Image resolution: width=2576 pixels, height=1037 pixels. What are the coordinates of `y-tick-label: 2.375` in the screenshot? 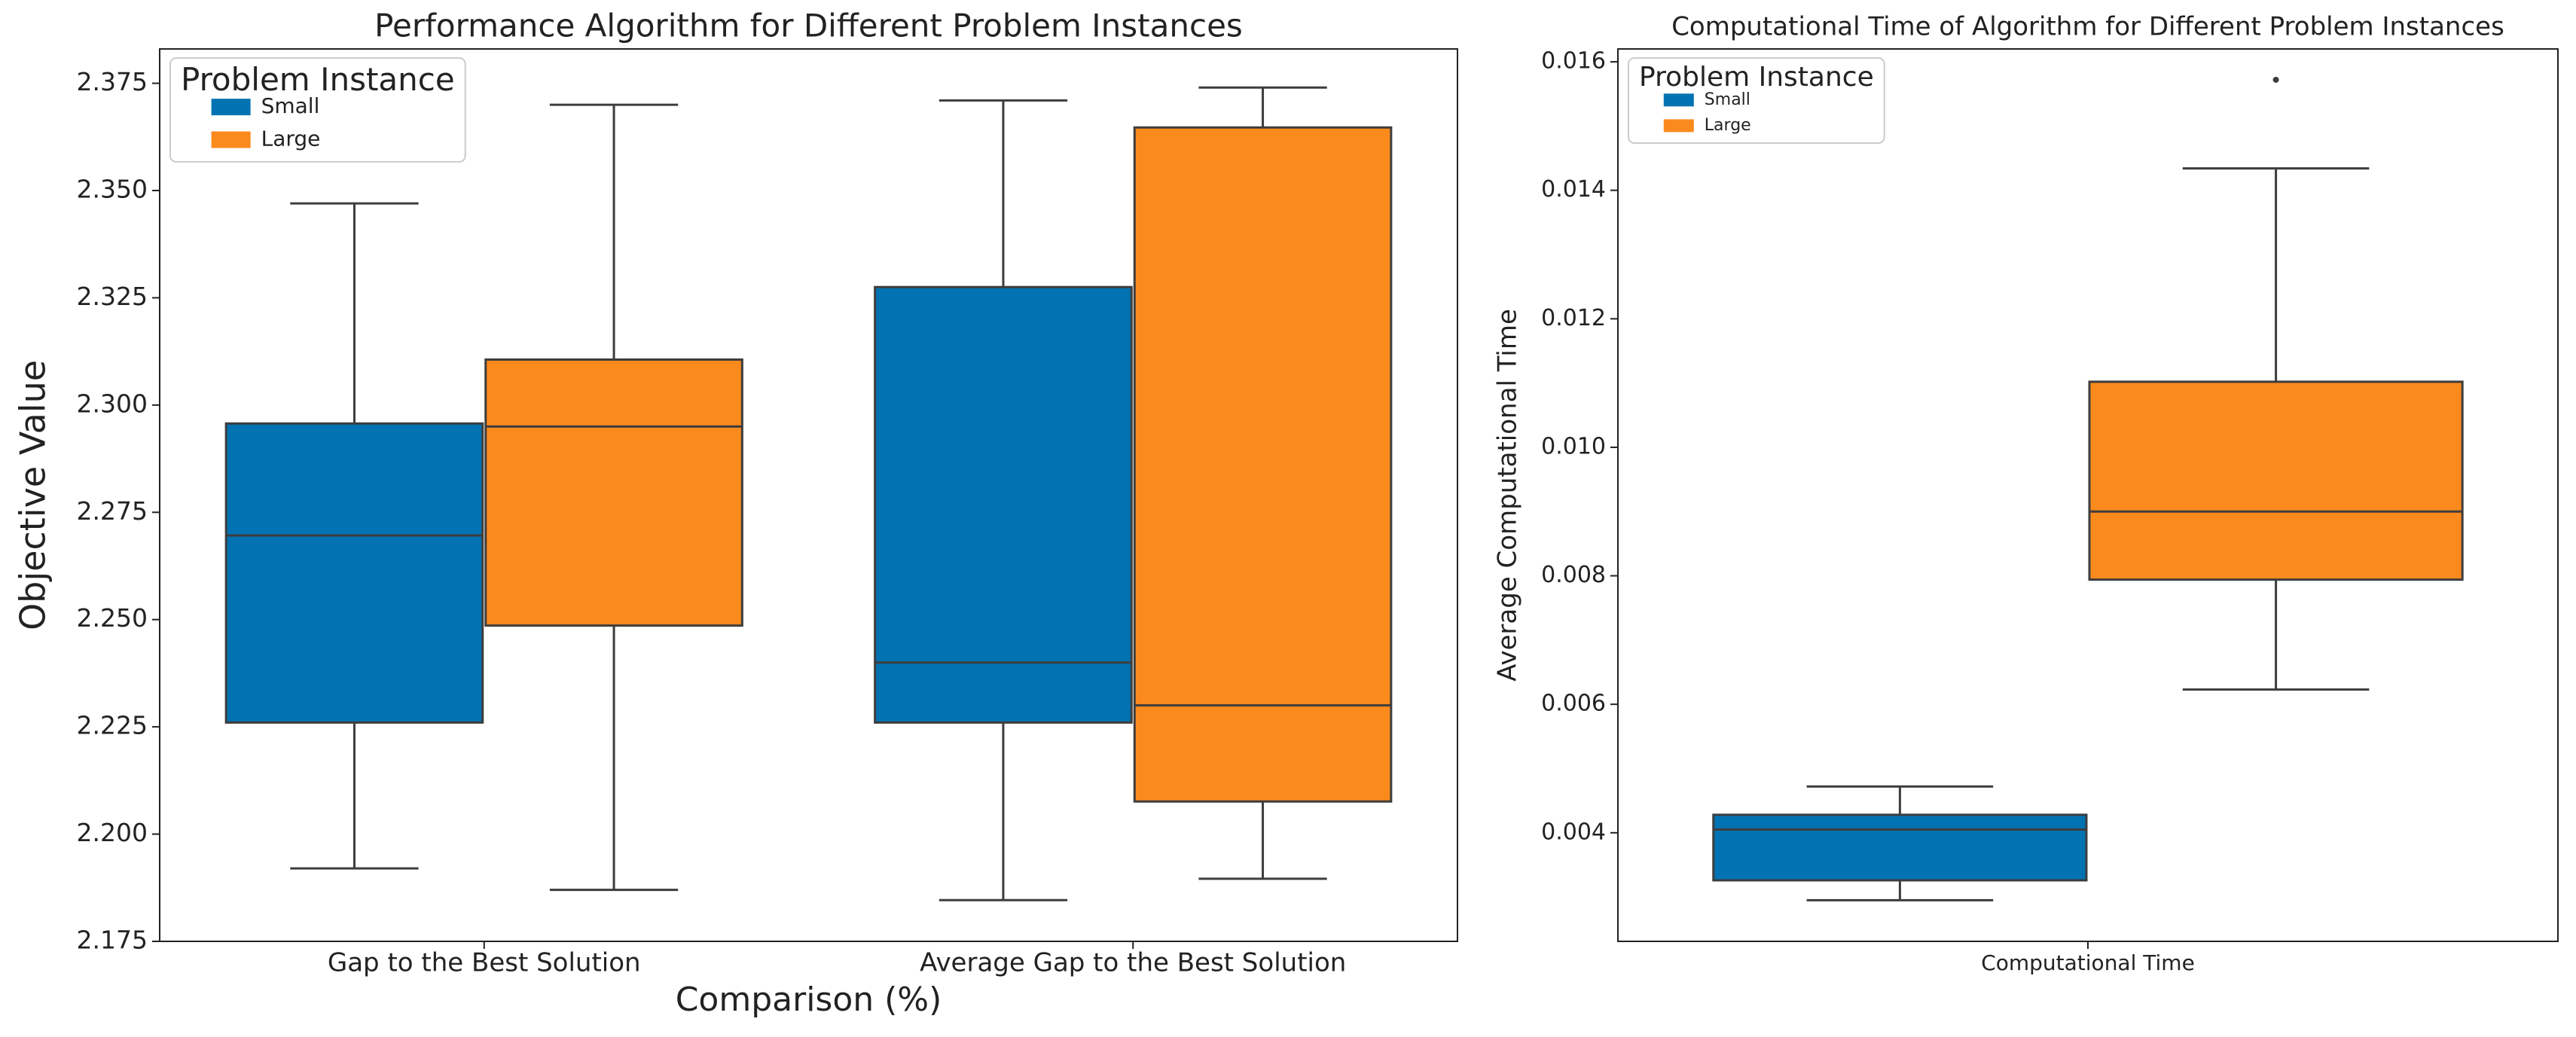 It's located at (113, 81).